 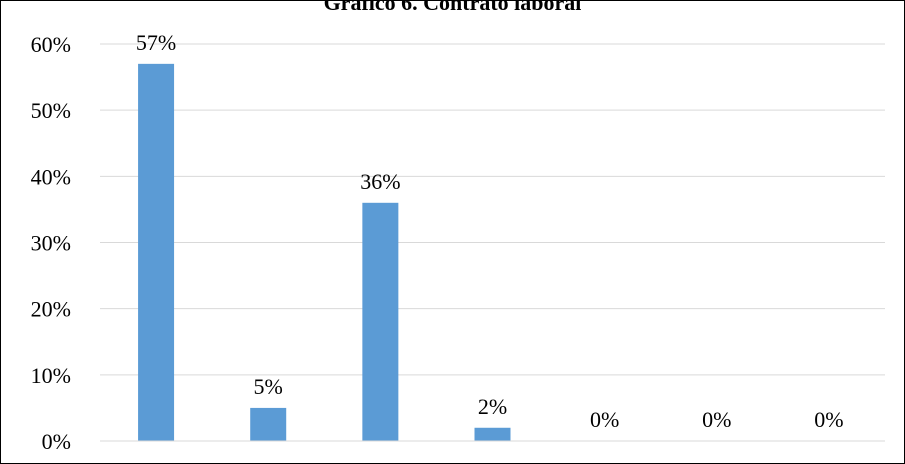 What do you see at coordinates (452, 7) in the screenshot?
I see `chart-title: Gráfico 6. Contrato laboral` at bounding box center [452, 7].